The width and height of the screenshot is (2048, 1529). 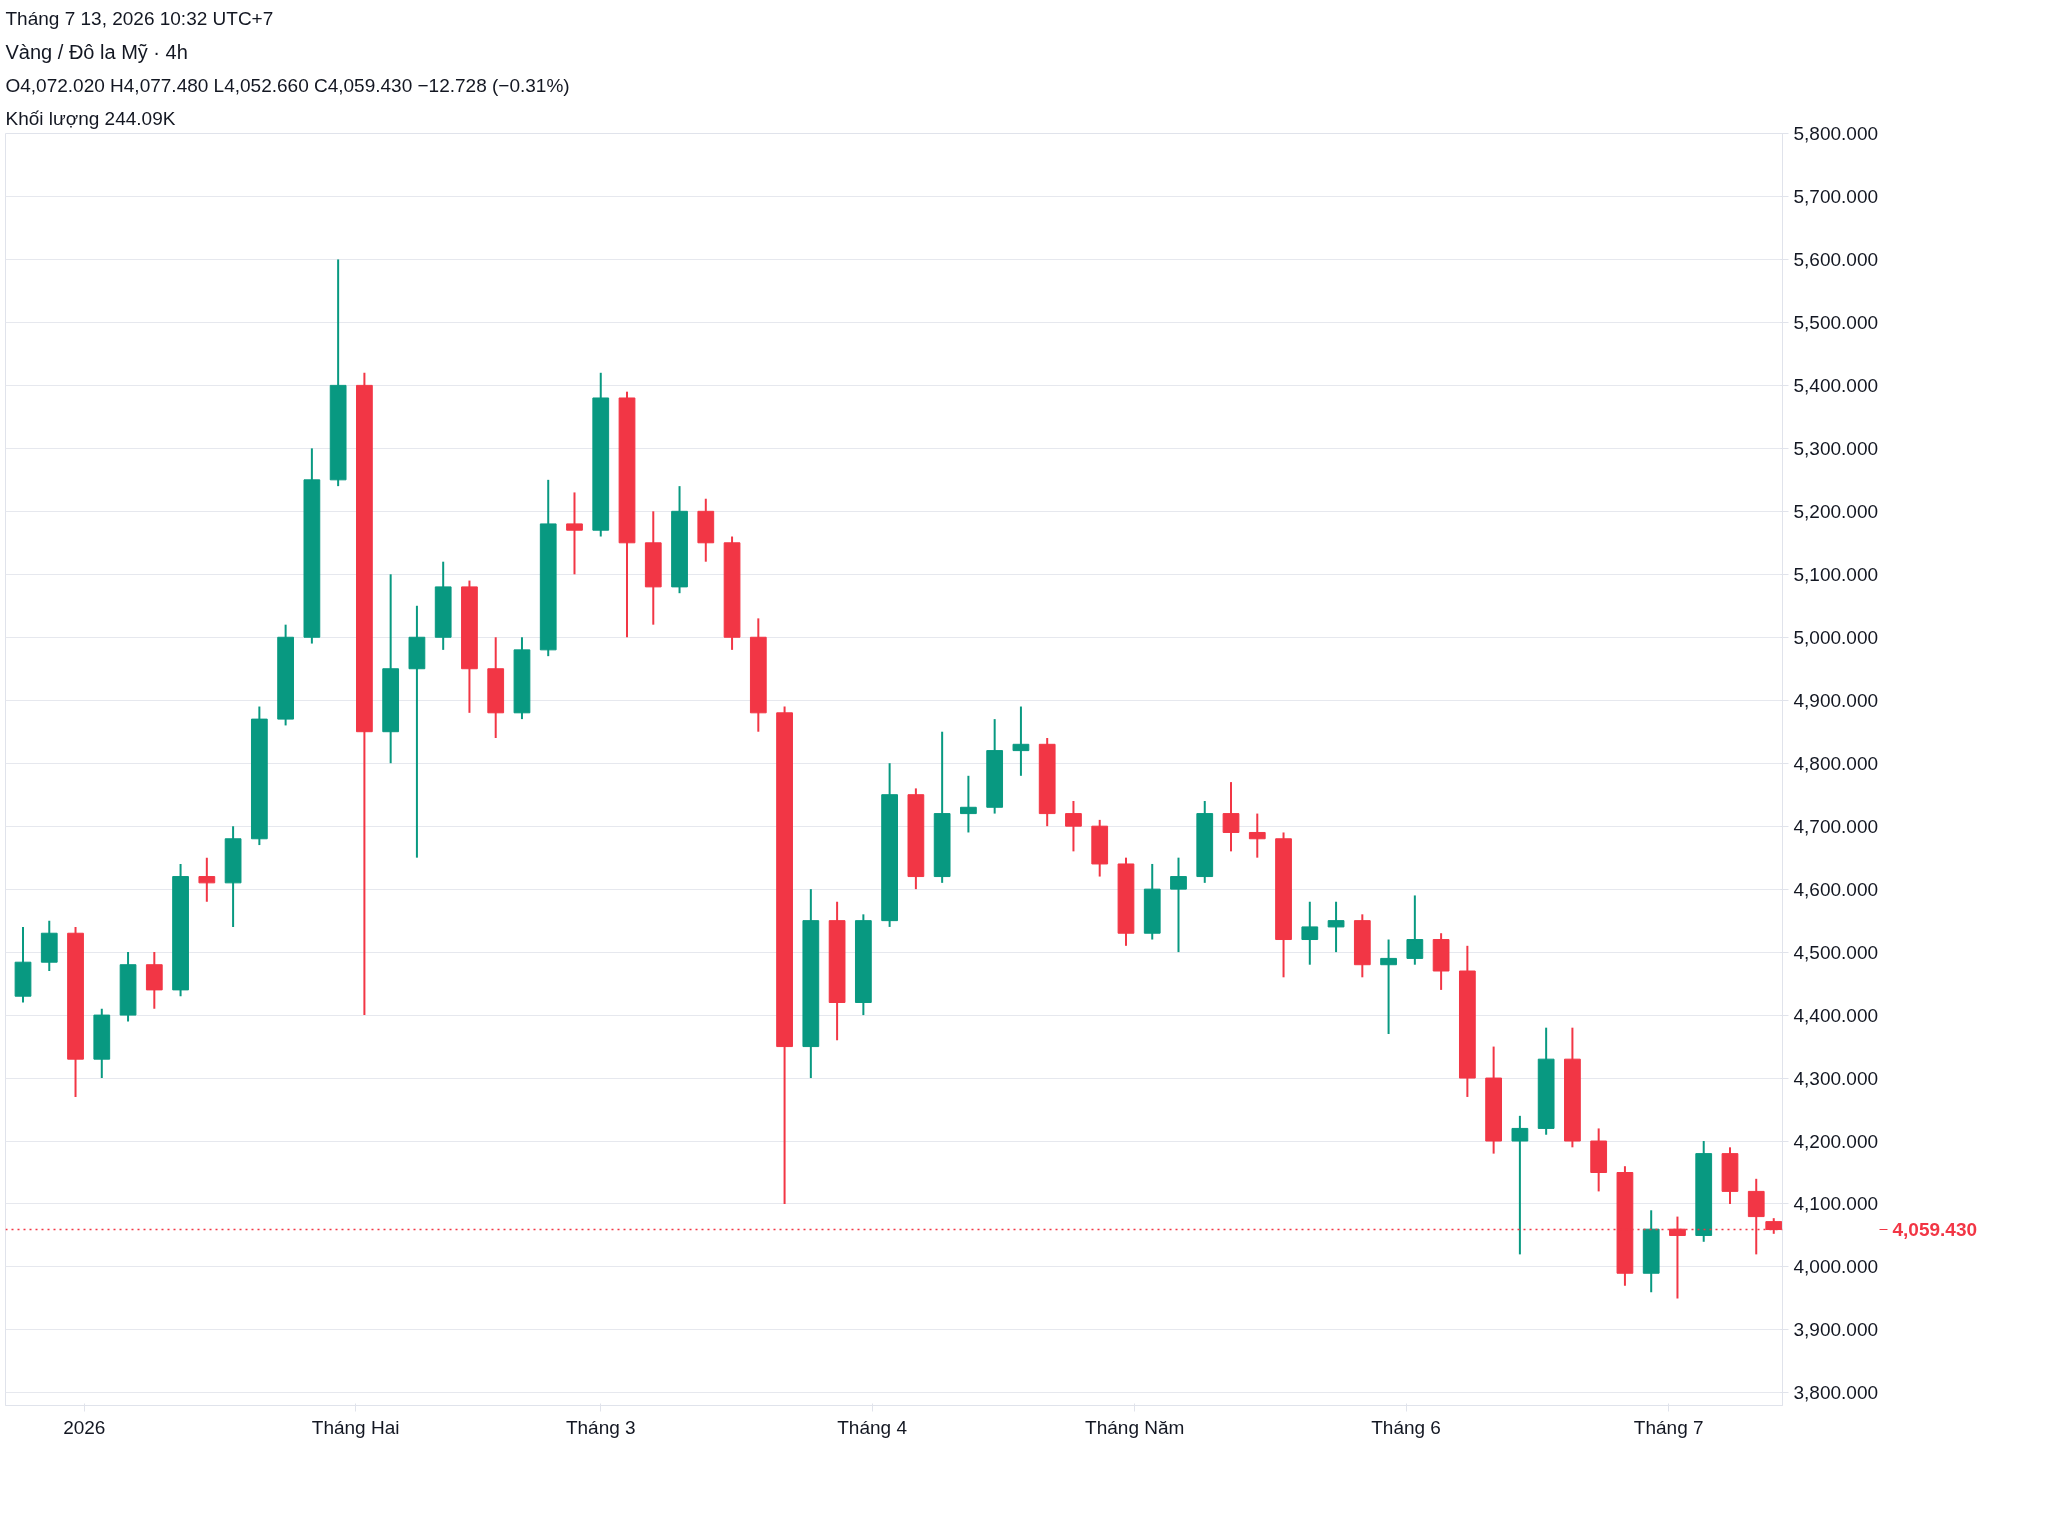 I want to click on text: Khối lượng 244.09K, so click(x=90, y=118).